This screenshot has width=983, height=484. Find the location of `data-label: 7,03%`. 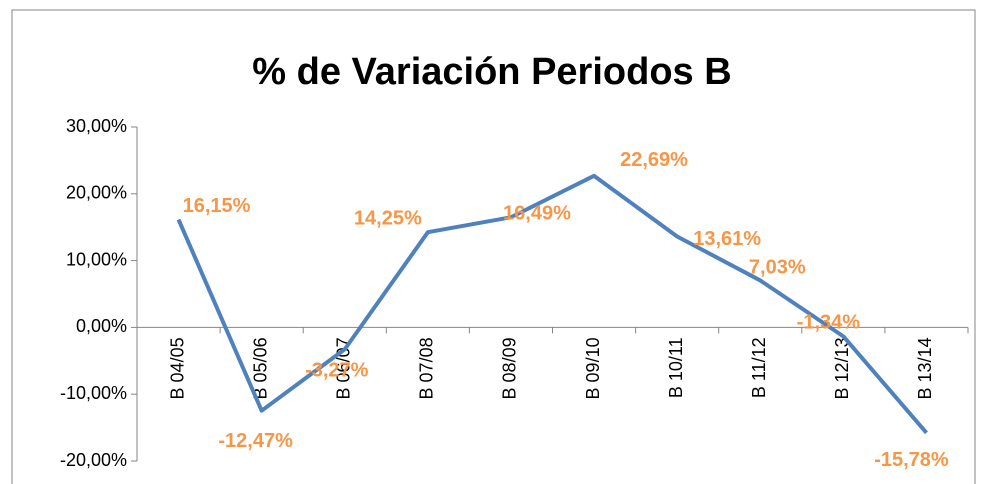

data-label: 7,03% is located at coordinates (777, 268).